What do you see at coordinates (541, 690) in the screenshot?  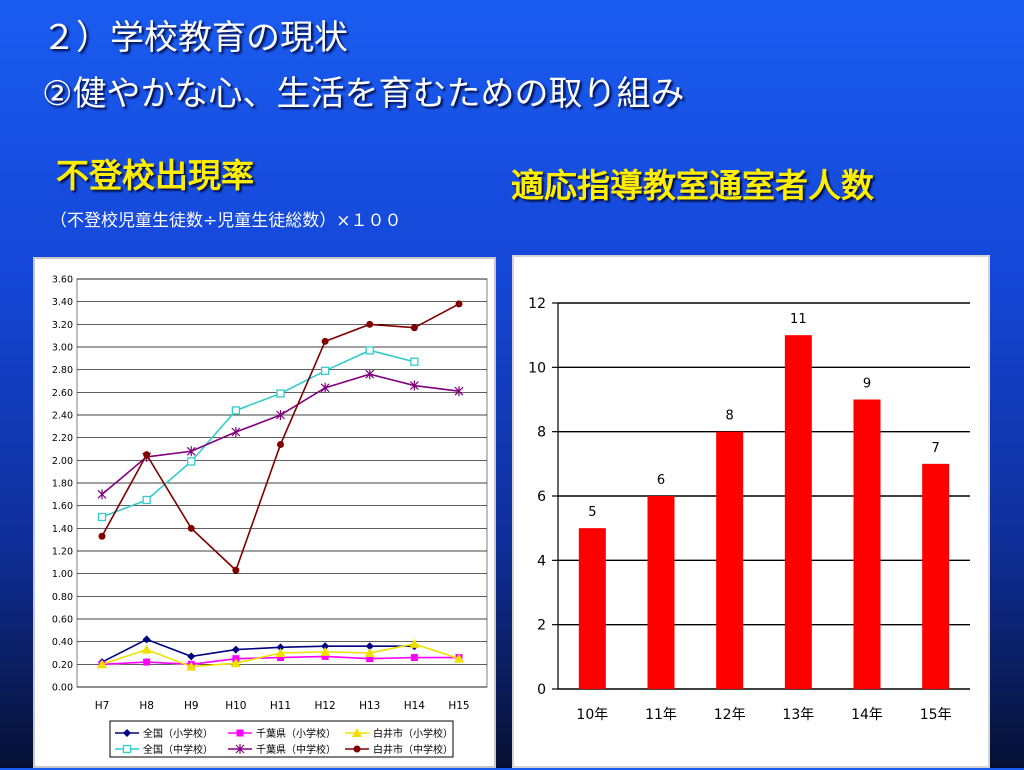 I see `y-tick-label: 0` at bounding box center [541, 690].